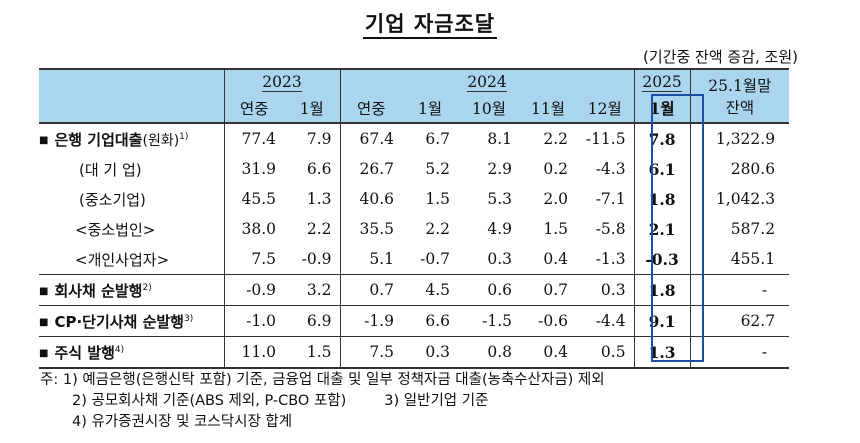 This screenshot has height=443, width=860. Describe the element at coordinates (662, 321) in the screenshot. I see `cell-2025-jan: 9.1` at that location.